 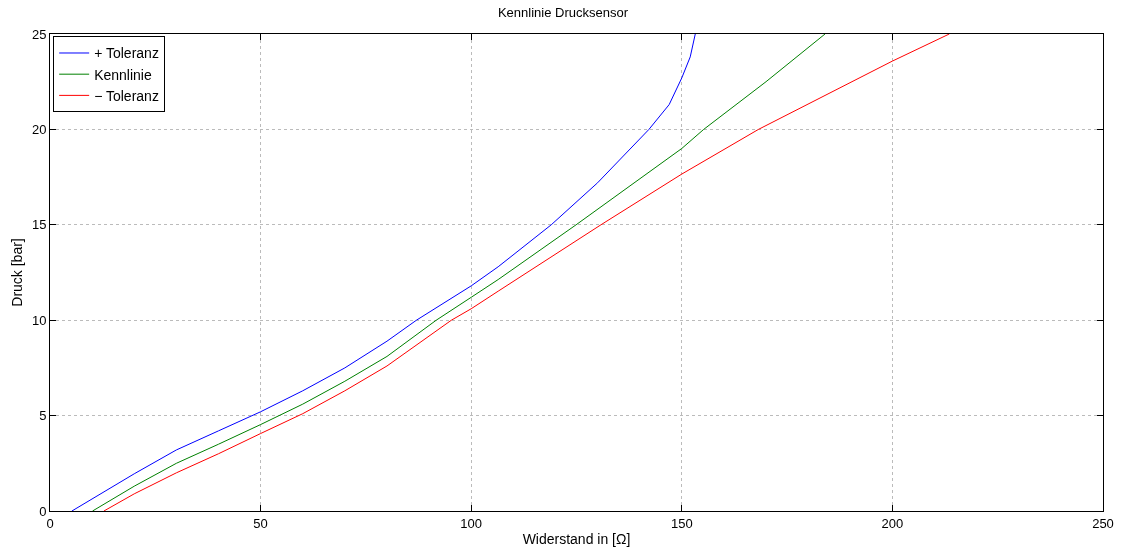 I want to click on legend-label: − Toleranz, so click(x=126, y=95).